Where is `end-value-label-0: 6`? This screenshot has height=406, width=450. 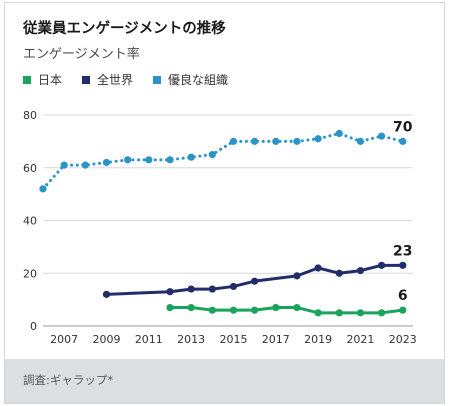 end-value-label-0: 6 is located at coordinates (403, 296).